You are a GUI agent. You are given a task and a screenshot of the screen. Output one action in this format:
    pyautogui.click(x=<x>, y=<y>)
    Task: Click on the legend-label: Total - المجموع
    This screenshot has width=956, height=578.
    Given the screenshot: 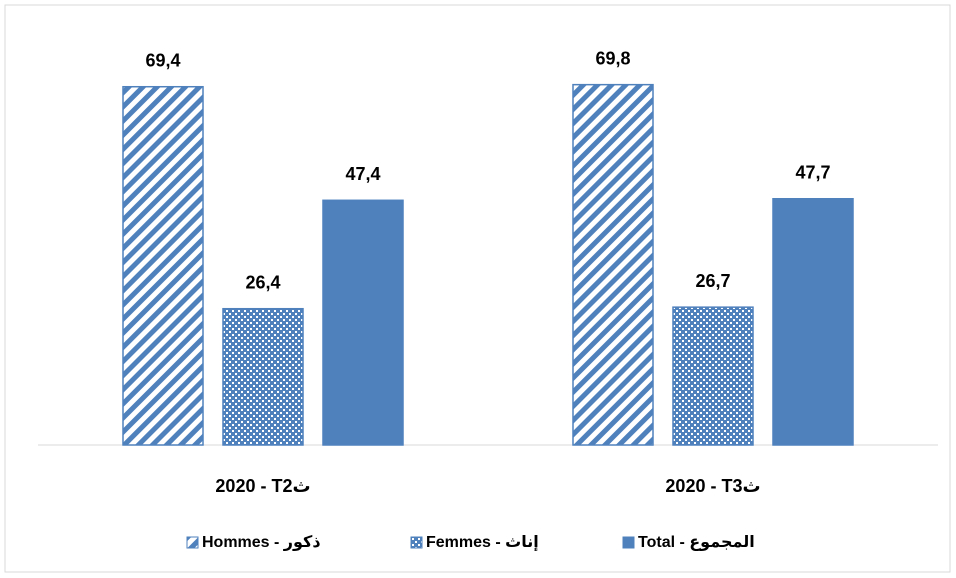 What is the action you would take?
    pyautogui.click(x=696, y=542)
    